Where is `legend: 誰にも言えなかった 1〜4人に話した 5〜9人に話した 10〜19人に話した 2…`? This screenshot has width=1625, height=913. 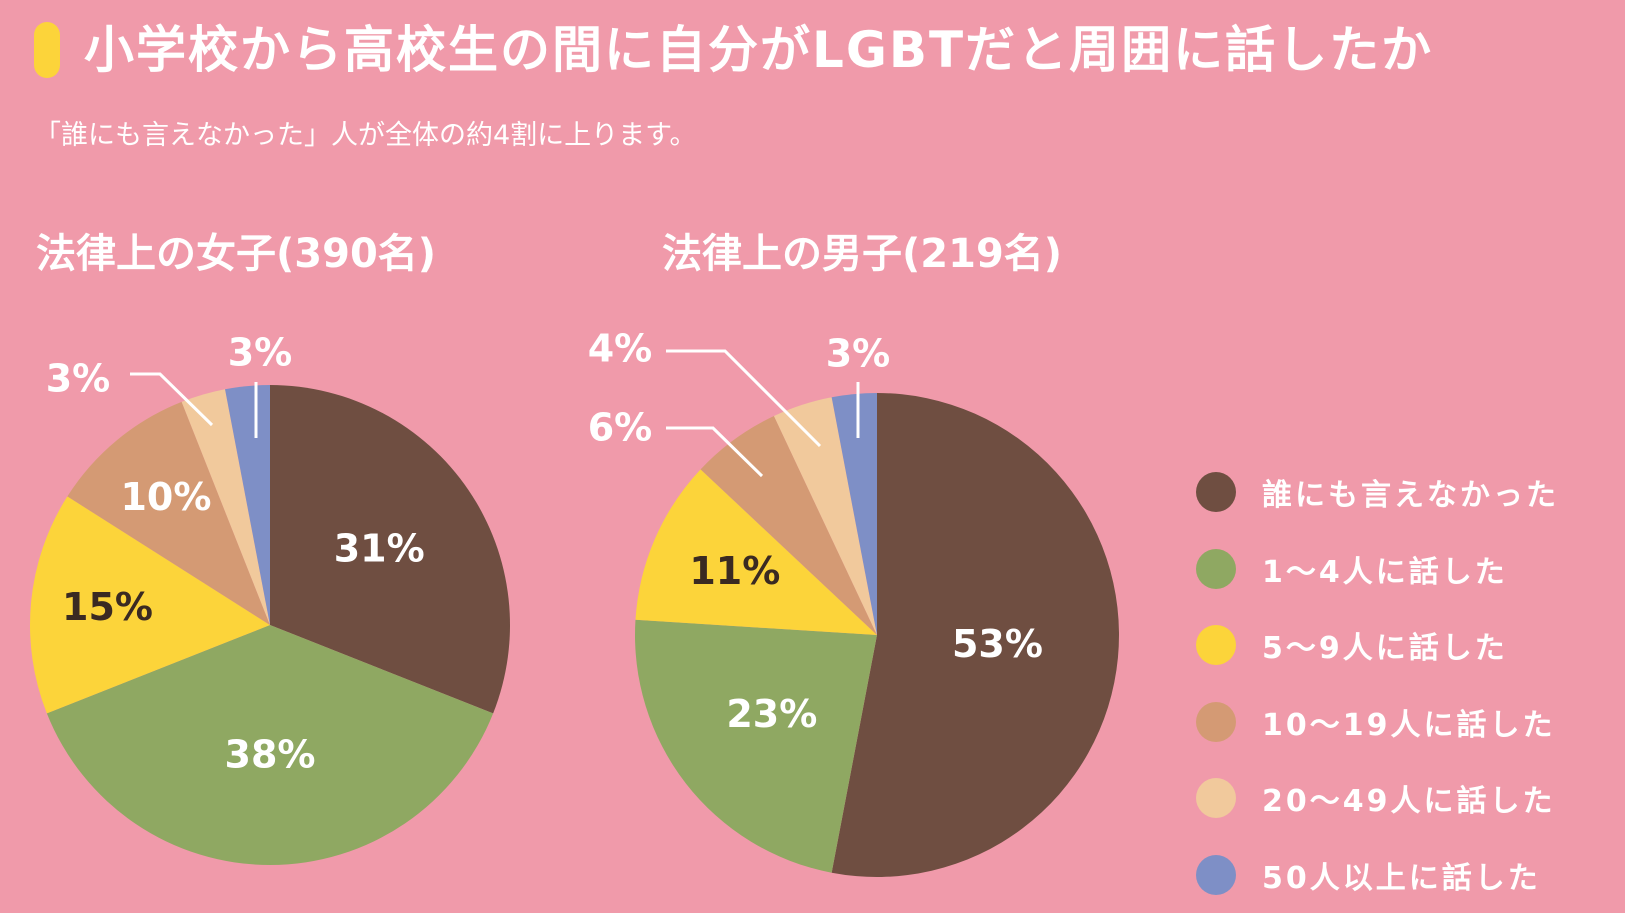 legend: 誰にも言えなかった 1〜4人に話した 5〜9人に話した 10〜19人に話した 2… is located at coordinates (1377, 683).